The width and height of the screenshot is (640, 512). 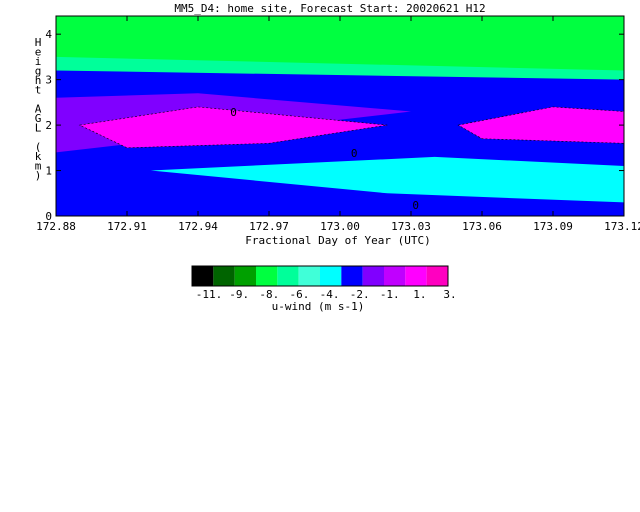 I want to click on y-tick-label: 4, so click(x=48, y=34).